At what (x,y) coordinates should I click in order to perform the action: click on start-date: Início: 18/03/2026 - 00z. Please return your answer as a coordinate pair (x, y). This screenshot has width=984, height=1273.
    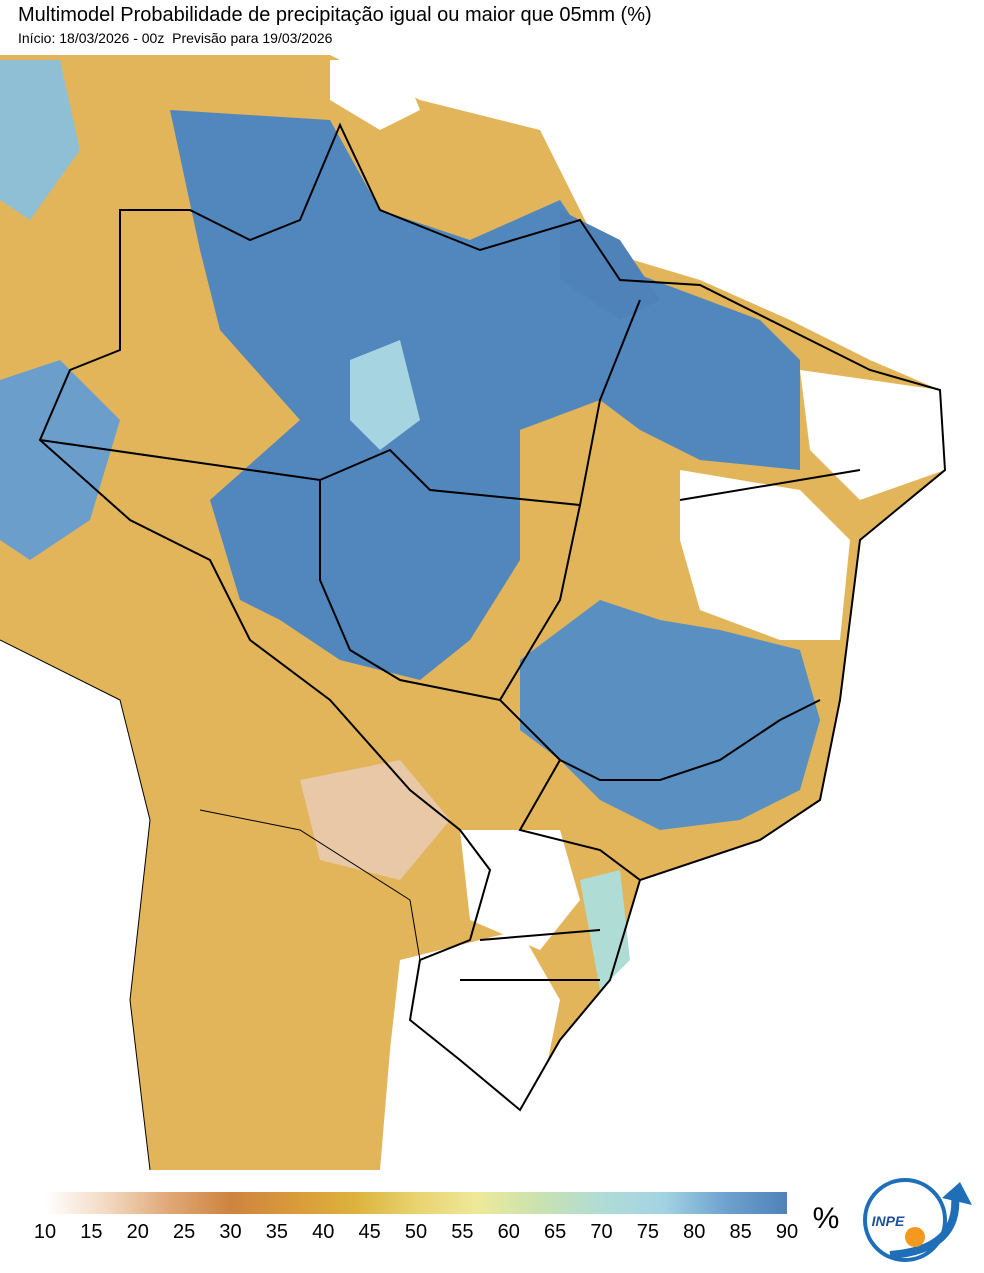
    Looking at the image, I should click on (91, 38).